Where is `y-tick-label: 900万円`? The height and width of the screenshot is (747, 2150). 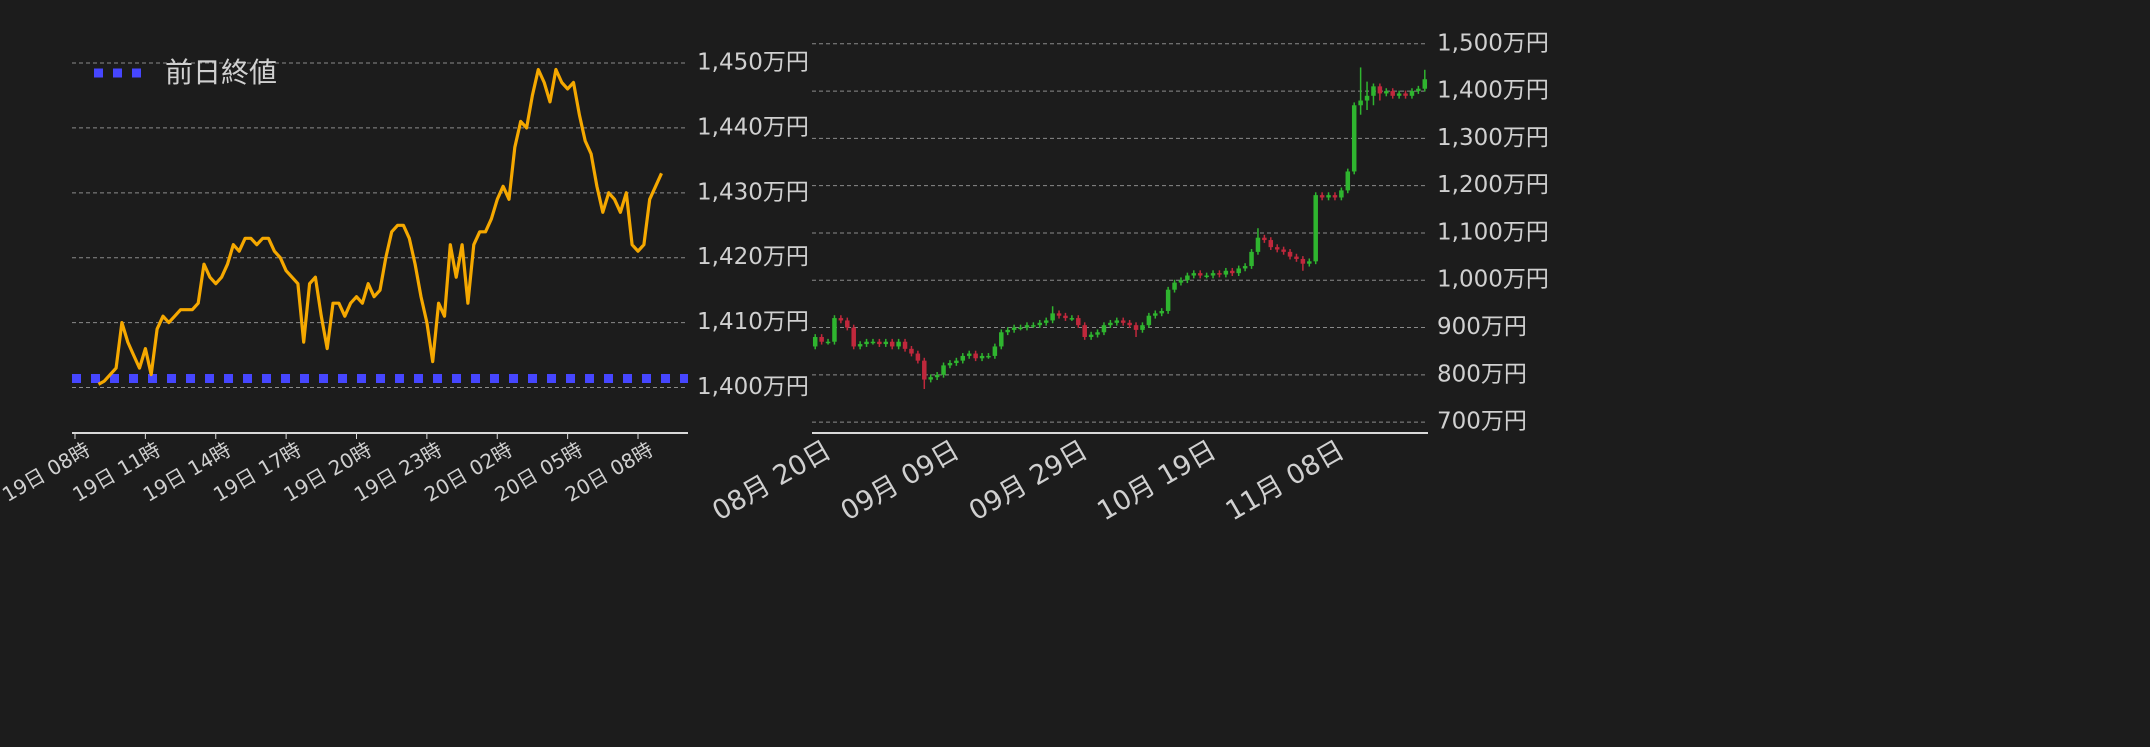 y-tick-label: 900万円 is located at coordinates (1482, 327).